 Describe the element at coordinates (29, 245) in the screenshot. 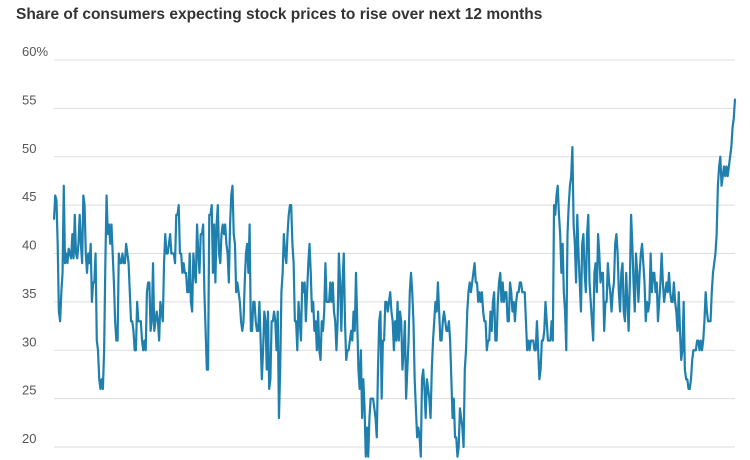

I see `y-tick-label: 40` at that location.